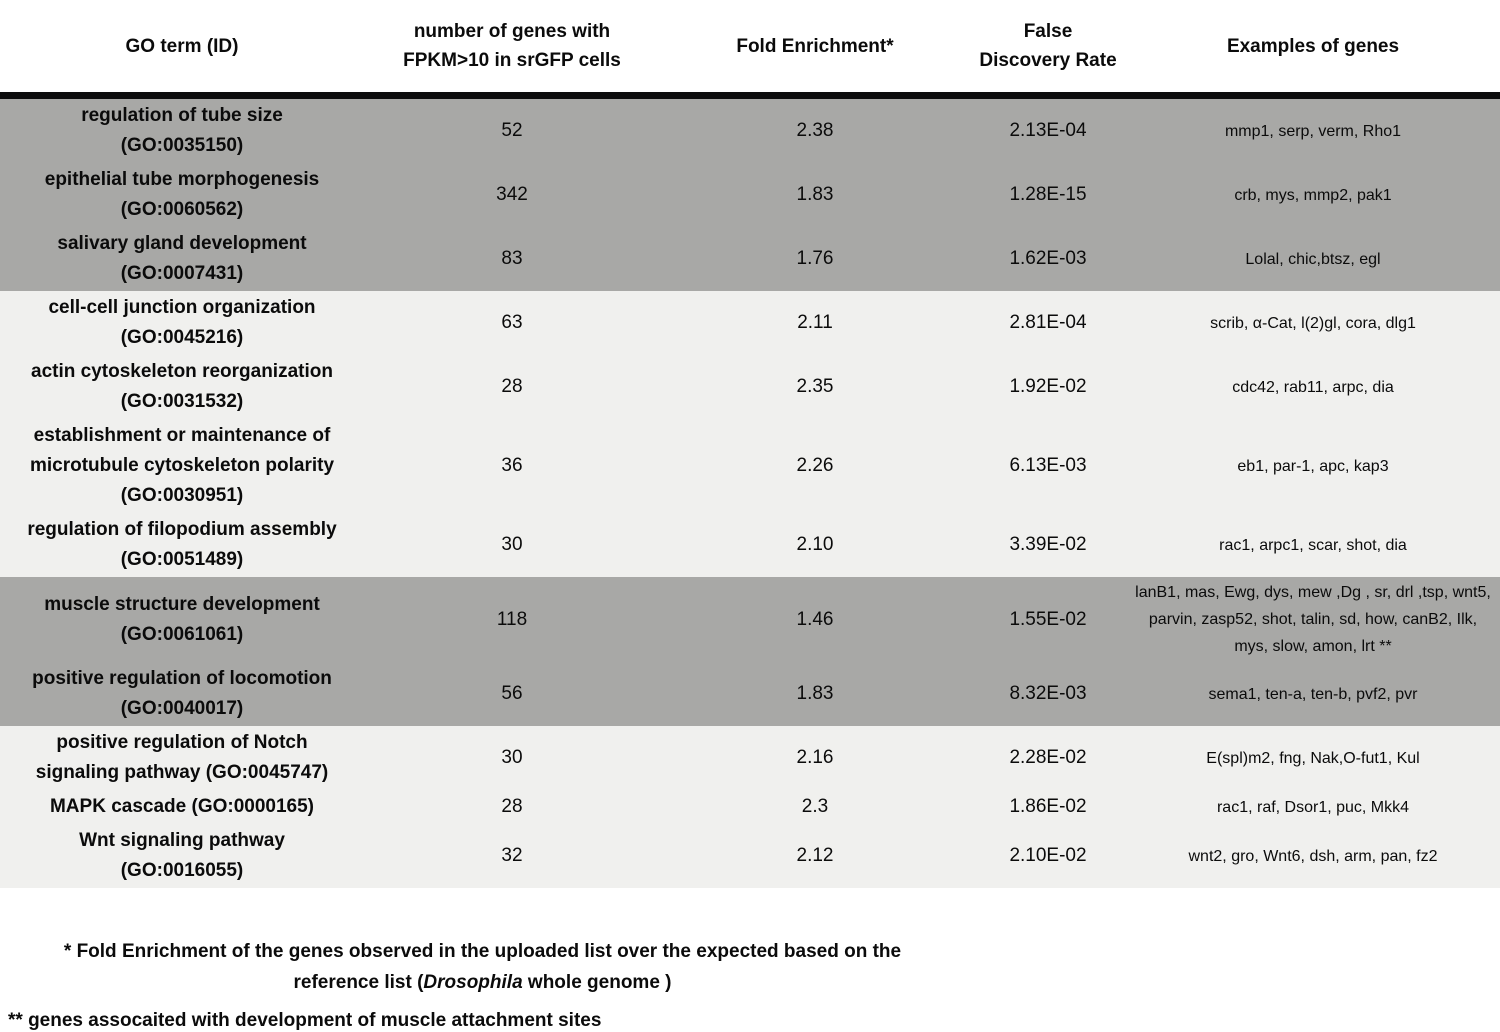 This screenshot has width=1500, height=1032. Describe the element at coordinates (1313, 856) in the screenshot. I see `examples-cell: wnt2, gro, Wnt6, dsh, arm, pan, fz2` at that location.